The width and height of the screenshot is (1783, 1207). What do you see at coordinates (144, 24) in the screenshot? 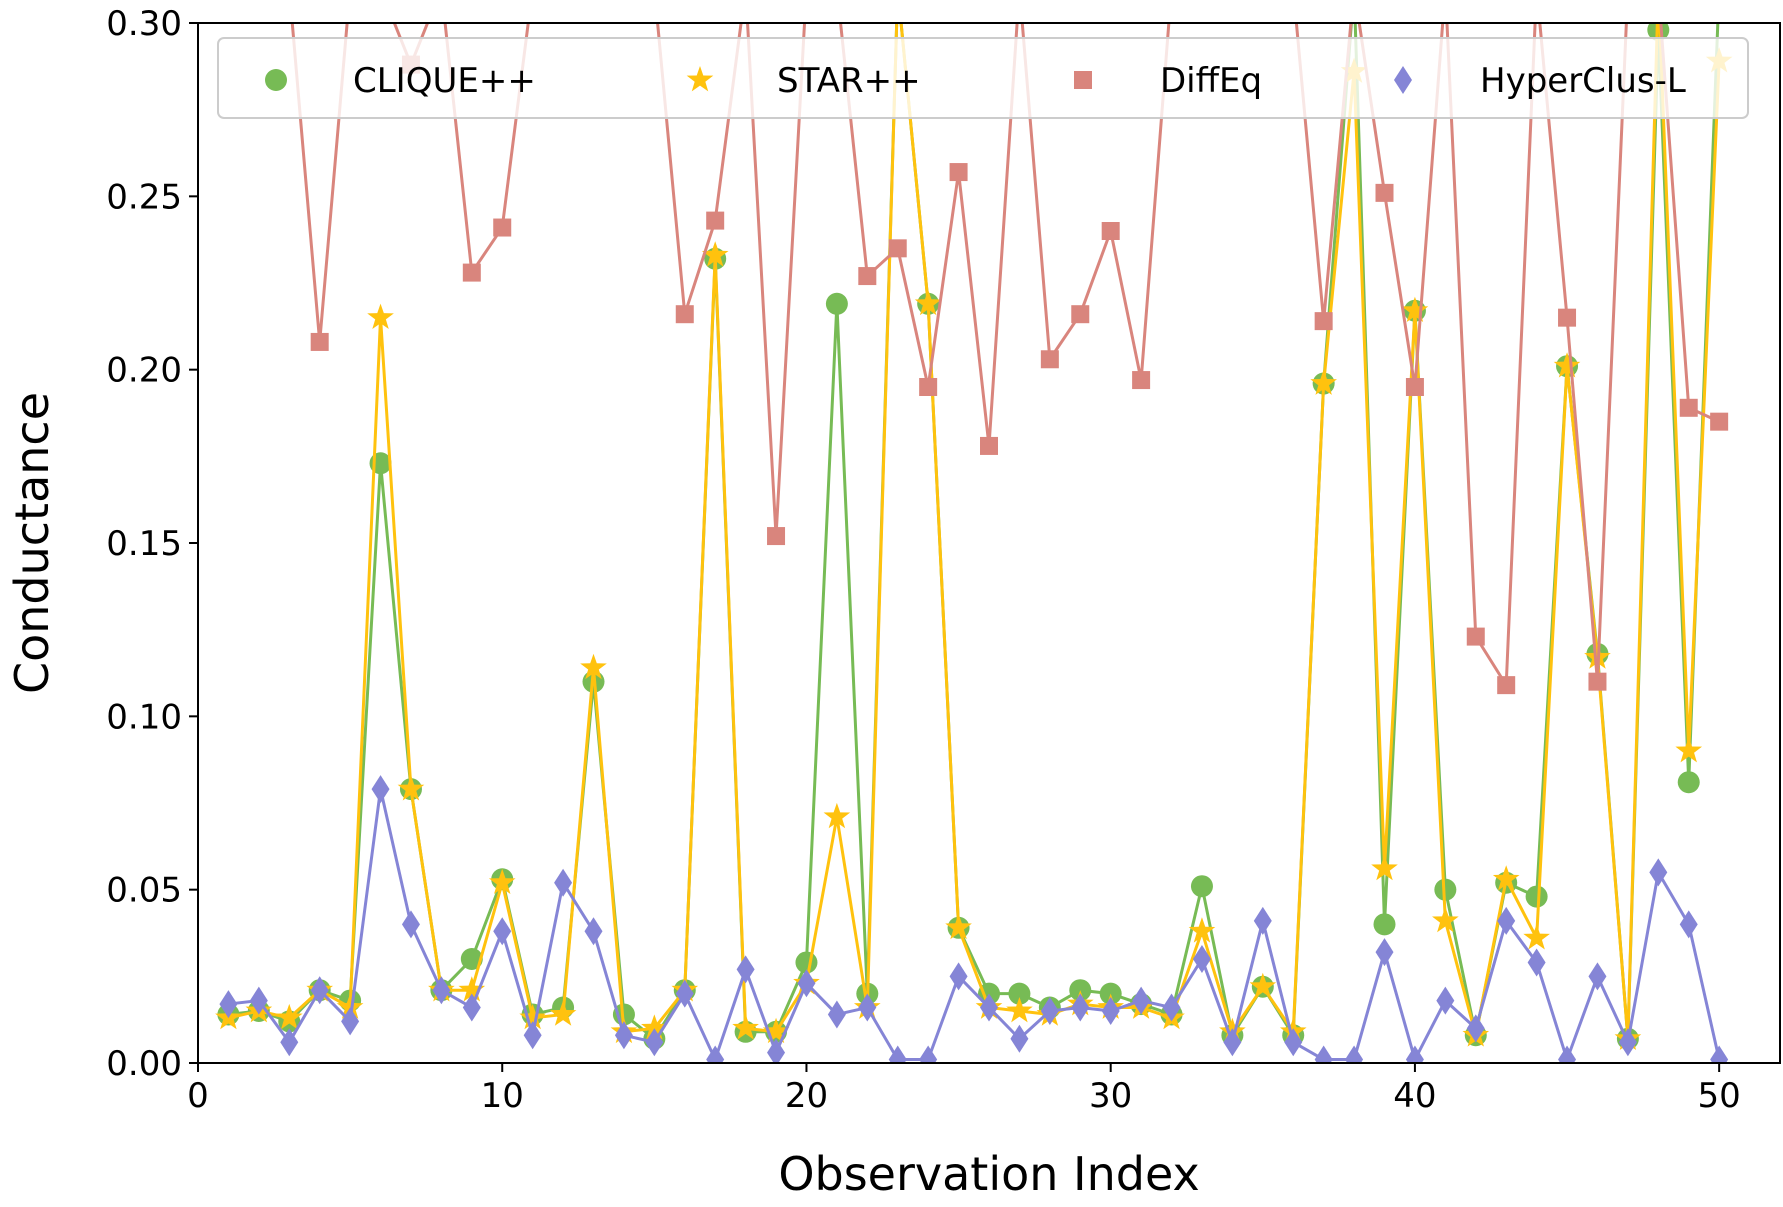
I see `y-tick-label: 0.30` at bounding box center [144, 24].